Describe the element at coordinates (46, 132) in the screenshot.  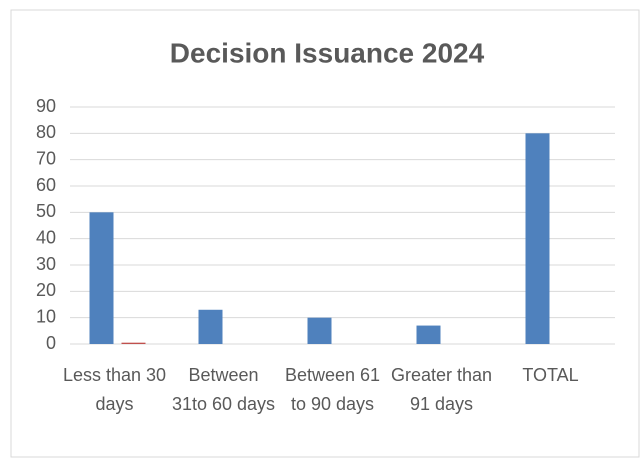
I see `y-tick-label: 80` at that location.